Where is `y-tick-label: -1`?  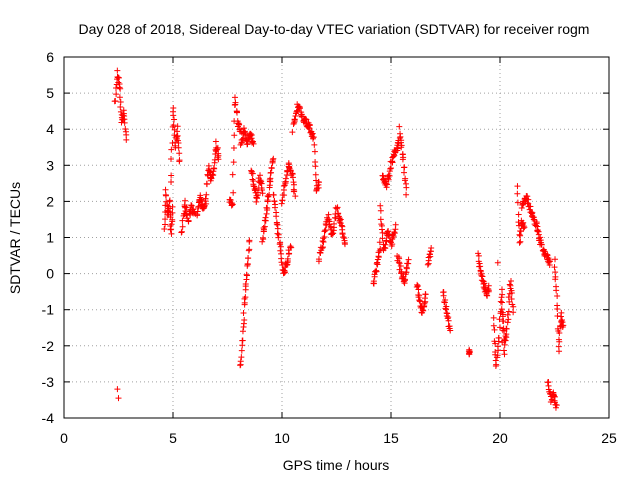 y-tick-label: -1 is located at coordinates (48, 310).